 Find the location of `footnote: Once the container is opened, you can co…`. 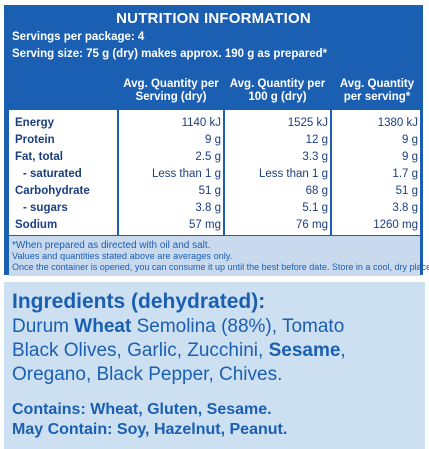

footnote: Once the container is opened, you can co… is located at coordinates (220, 267).